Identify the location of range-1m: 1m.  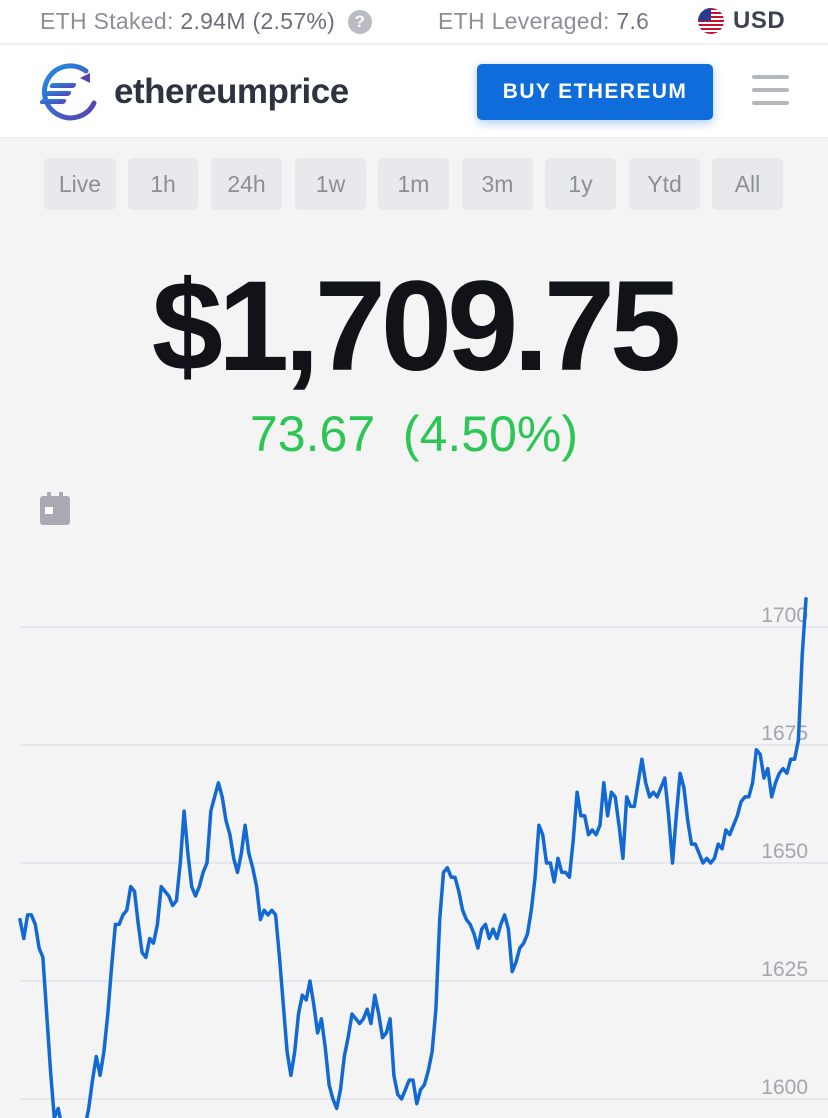
(413, 184).